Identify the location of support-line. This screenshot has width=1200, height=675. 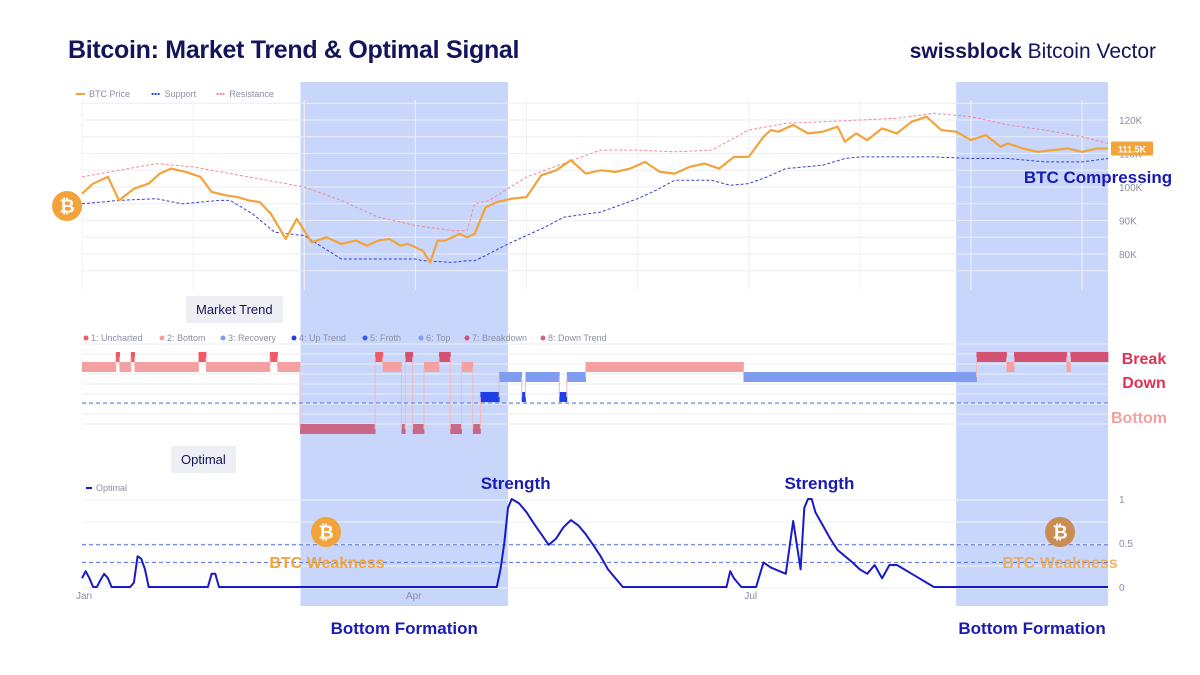
(595, 209).